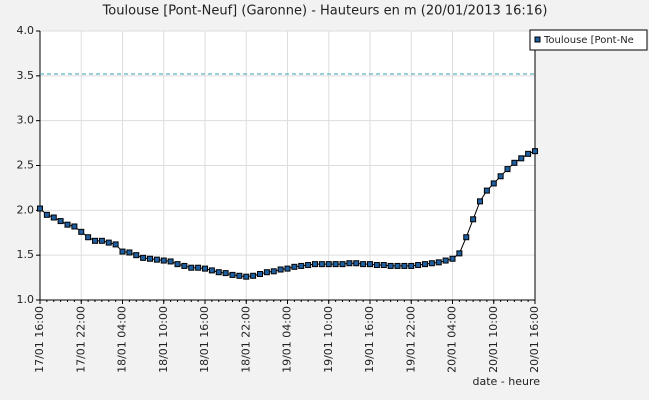 This screenshot has height=400, width=649. Describe the element at coordinates (26, 165) in the screenshot. I see `y-tick-label: 2.5` at that location.